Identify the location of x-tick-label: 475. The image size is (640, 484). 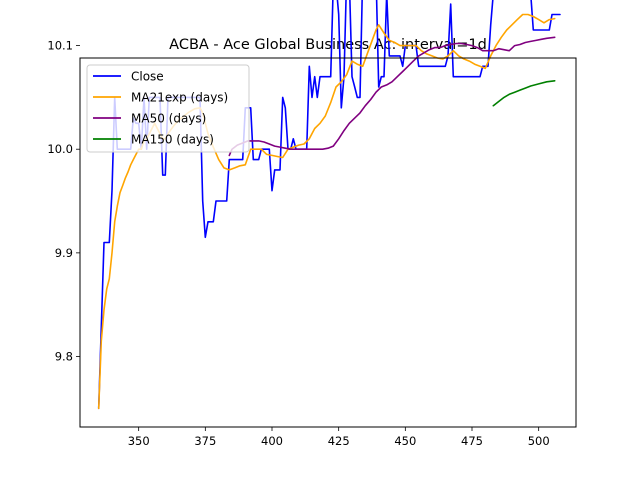
(472, 441).